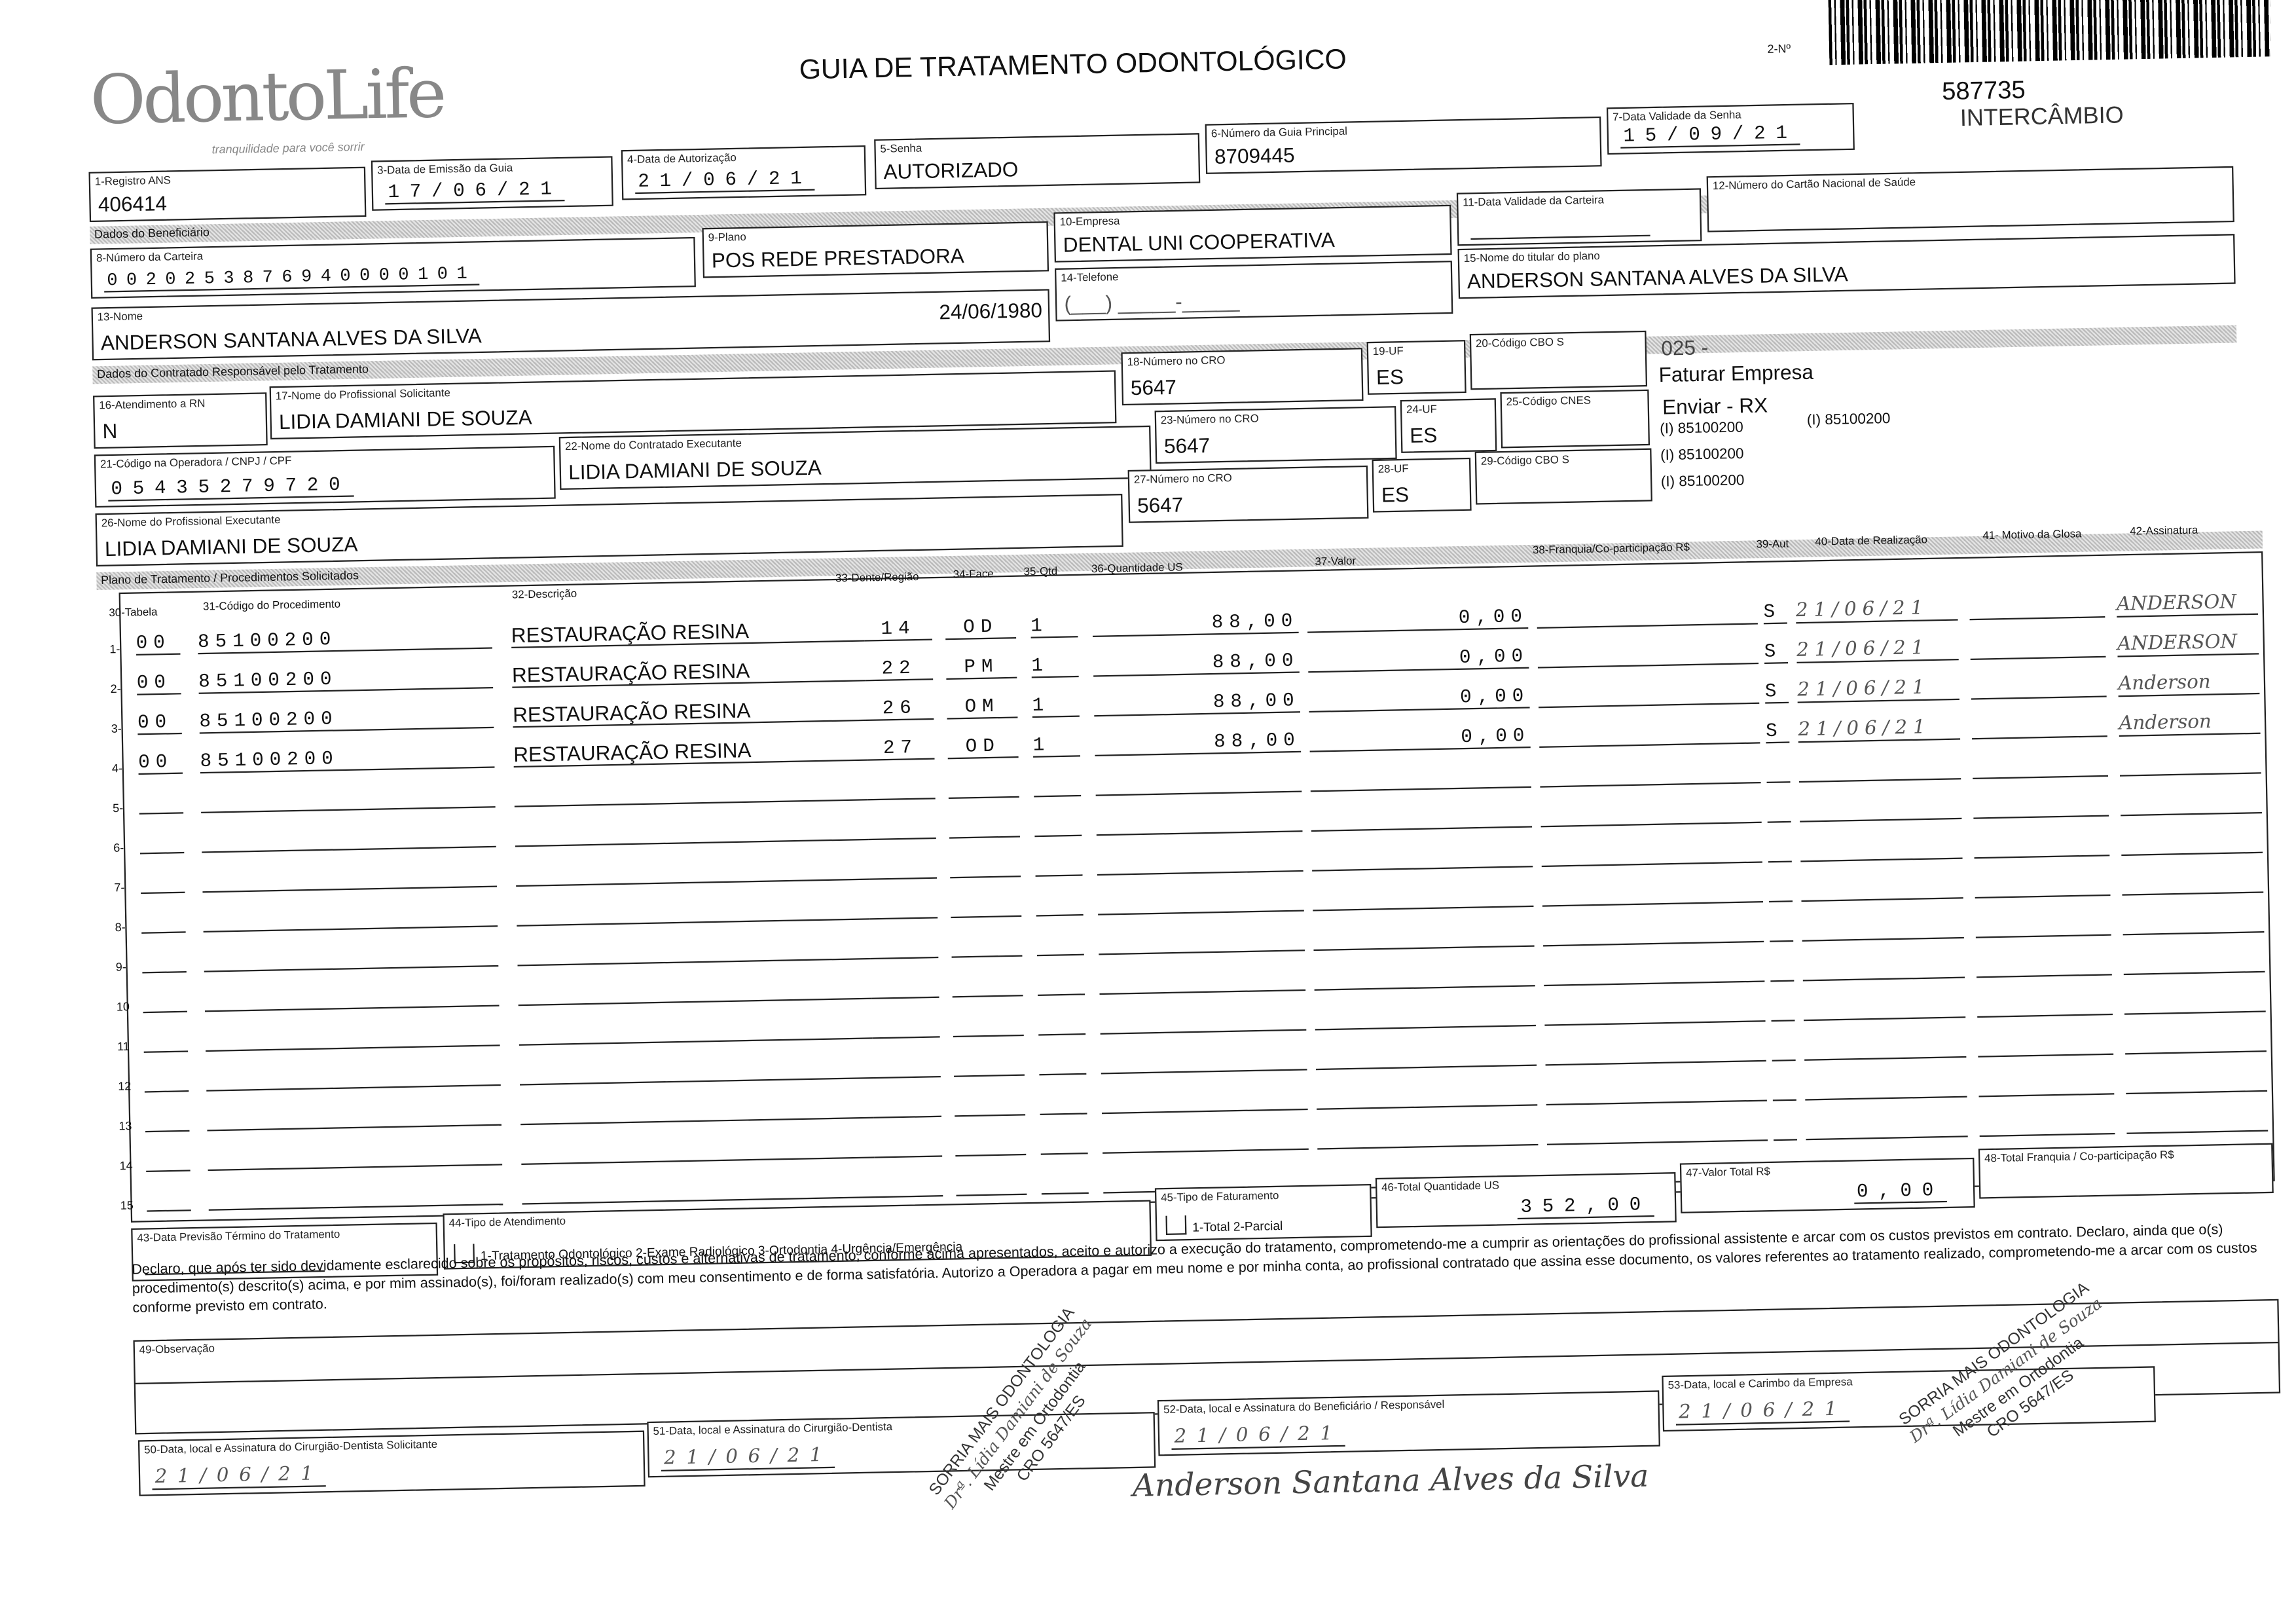 This screenshot has width=2296, height=1624. I want to click on qtd-cell: 1, so click(1054, 626).